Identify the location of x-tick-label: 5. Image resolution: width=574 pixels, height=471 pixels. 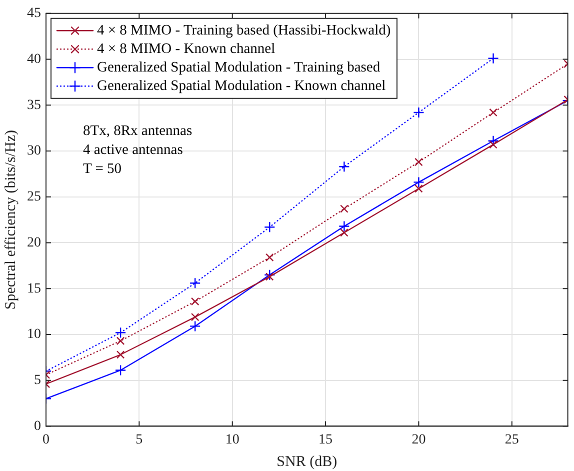
(139, 440).